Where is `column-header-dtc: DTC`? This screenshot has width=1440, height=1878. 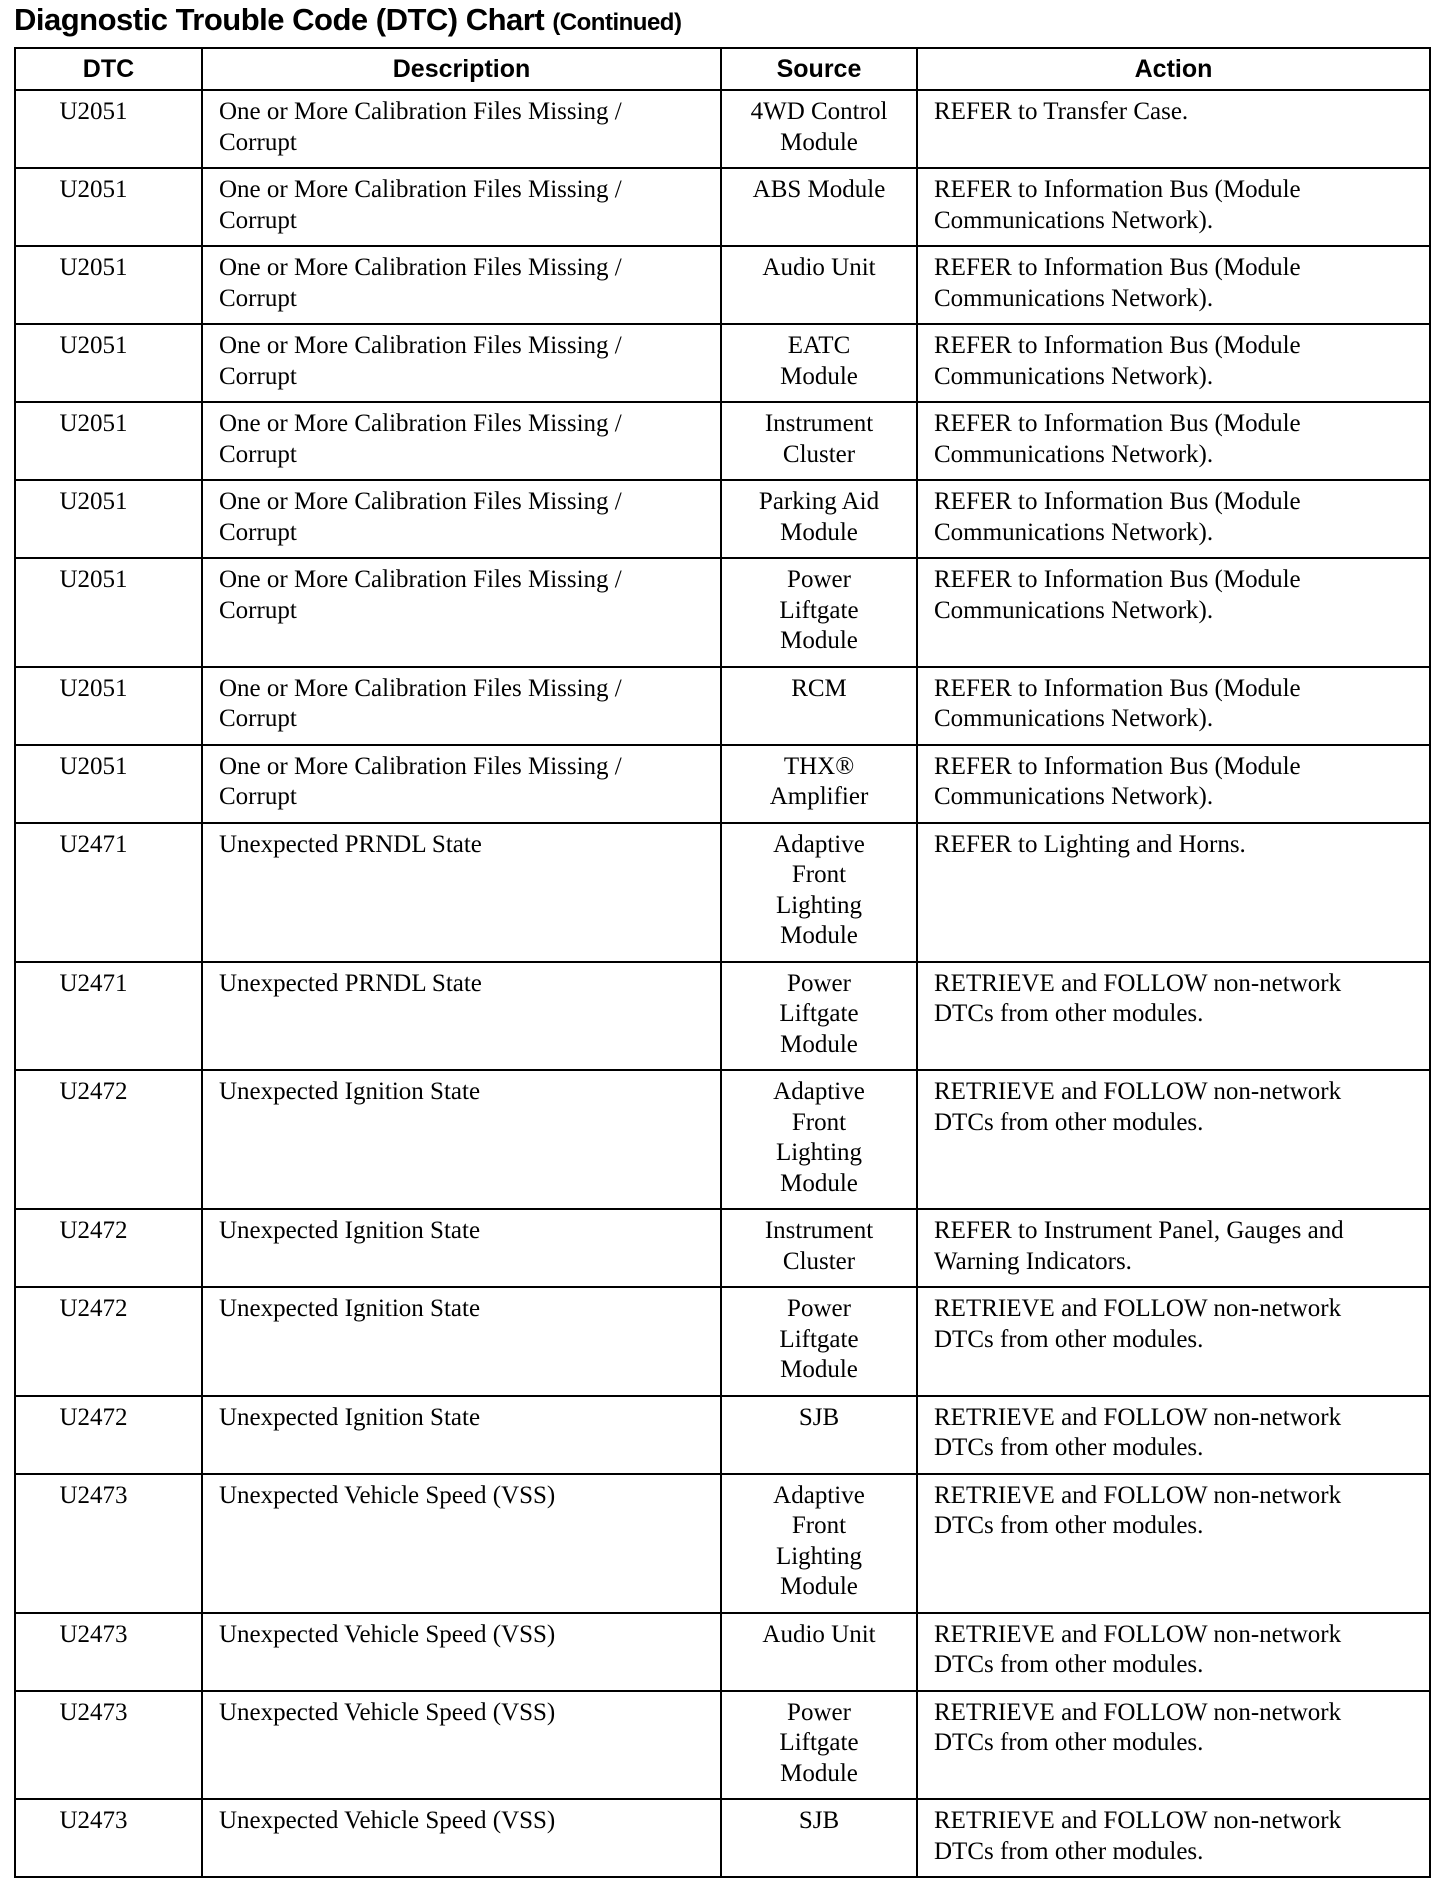
column-header-dtc: DTC is located at coordinates (108, 69).